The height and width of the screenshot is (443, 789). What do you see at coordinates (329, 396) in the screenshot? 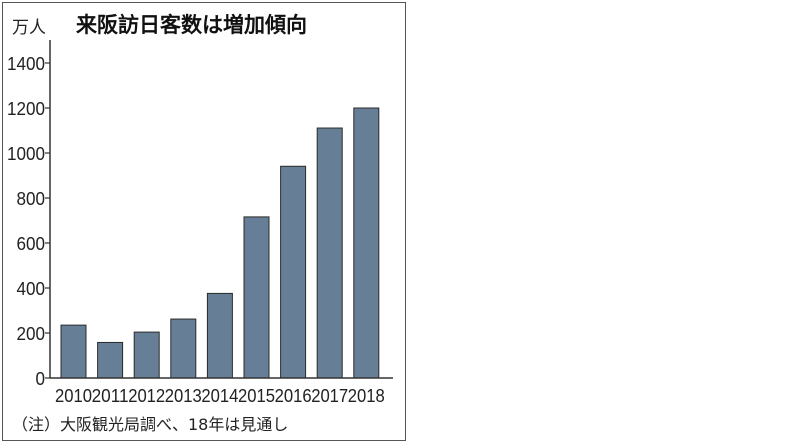
I see `x-tick-label: 2017` at bounding box center [329, 396].